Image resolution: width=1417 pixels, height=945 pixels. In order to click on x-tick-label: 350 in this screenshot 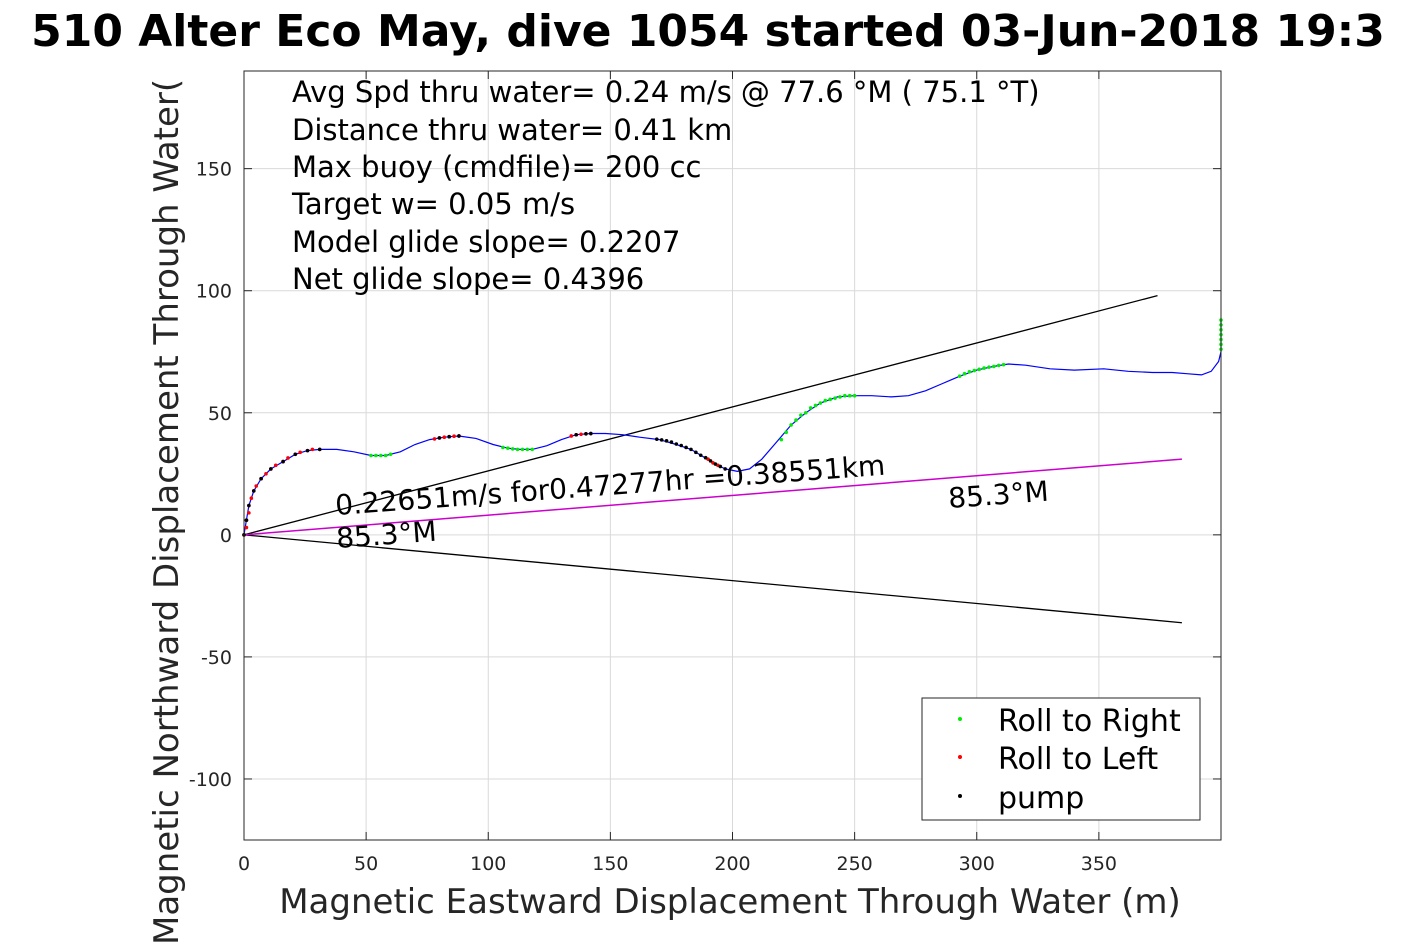, I will do `click(1099, 864)`.